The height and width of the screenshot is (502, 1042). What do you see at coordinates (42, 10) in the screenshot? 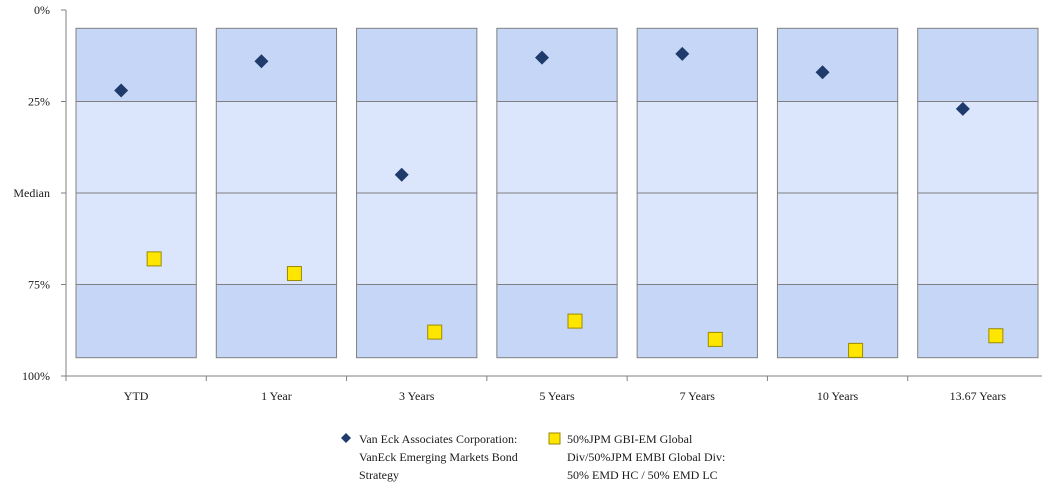
I see `y-tick-label-0: 0%` at bounding box center [42, 10].